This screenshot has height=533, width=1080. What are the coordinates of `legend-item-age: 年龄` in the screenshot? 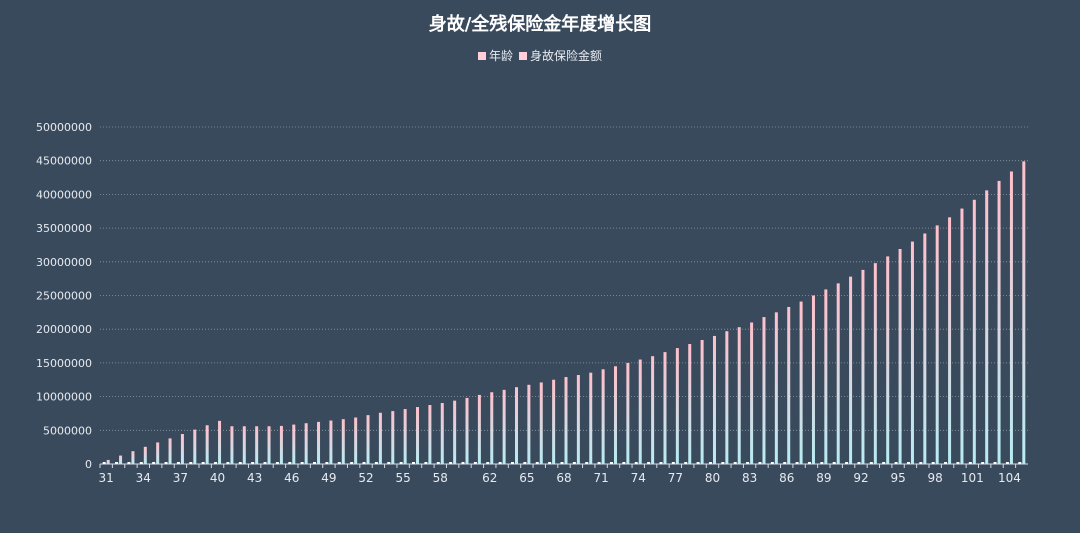 It's located at (495, 55).